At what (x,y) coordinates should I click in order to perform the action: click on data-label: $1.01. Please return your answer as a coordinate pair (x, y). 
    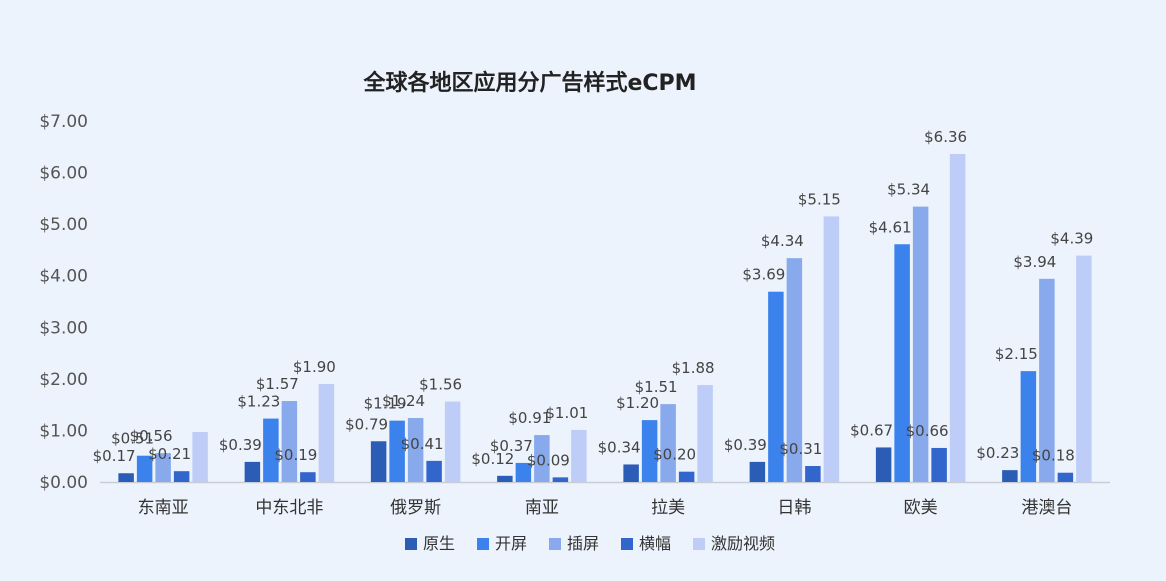
    Looking at the image, I should click on (566, 413).